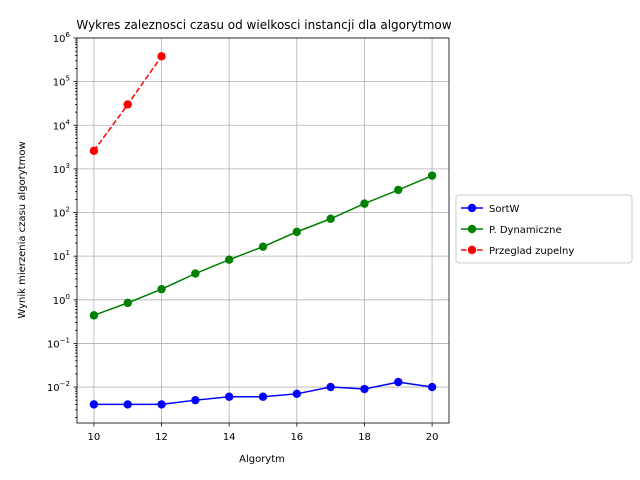  I want to click on y-tick-label: 10⁻², so click(58, 387).